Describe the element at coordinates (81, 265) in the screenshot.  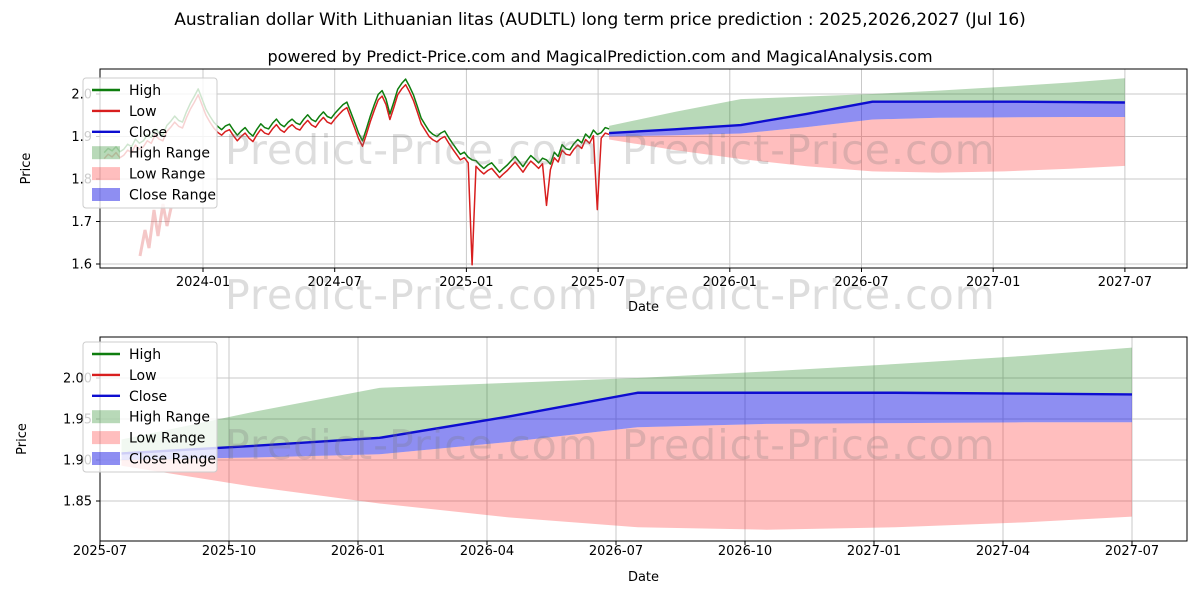
I see `y-tick-label: 1.6` at that location.